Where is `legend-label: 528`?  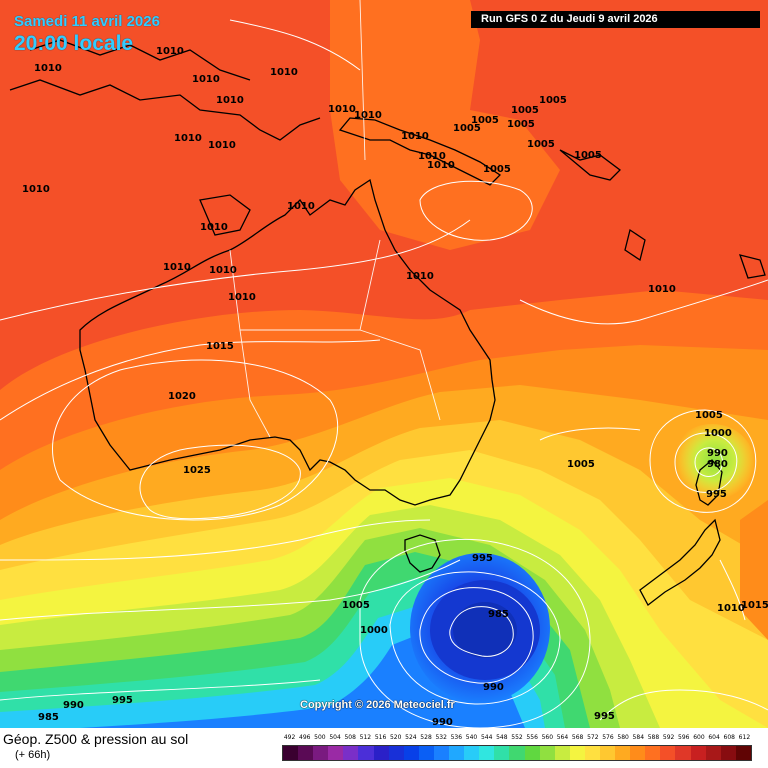 legend-label: 528 is located at coordinates (426, 737).